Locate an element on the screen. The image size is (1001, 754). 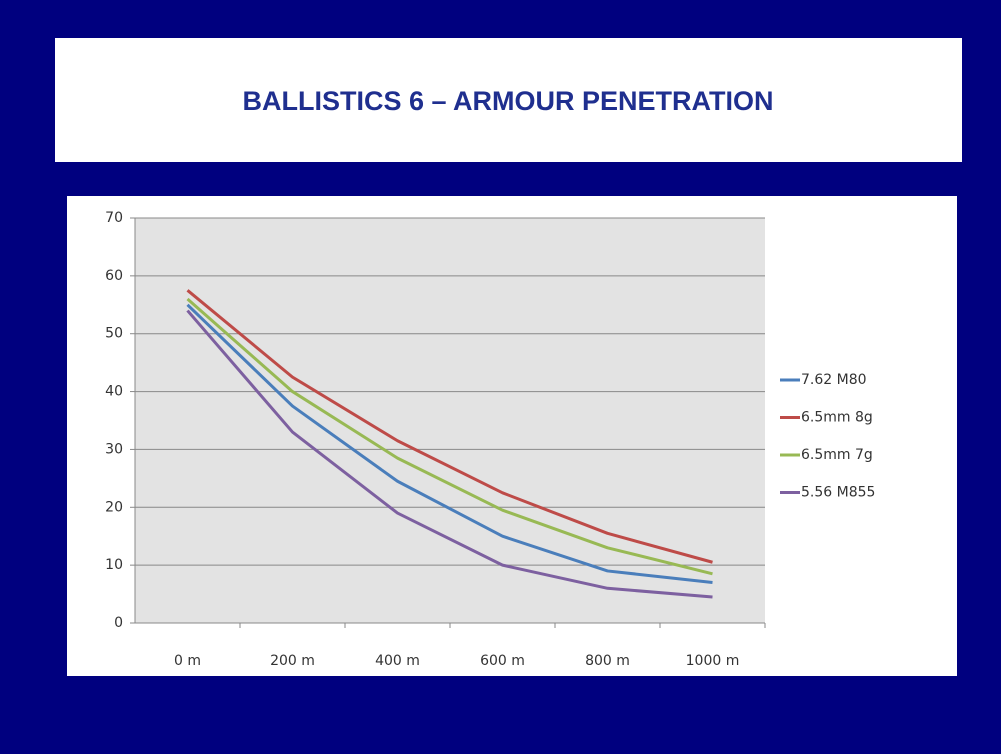
x-tick-label: 600 m is located at coordinates (502, 661).